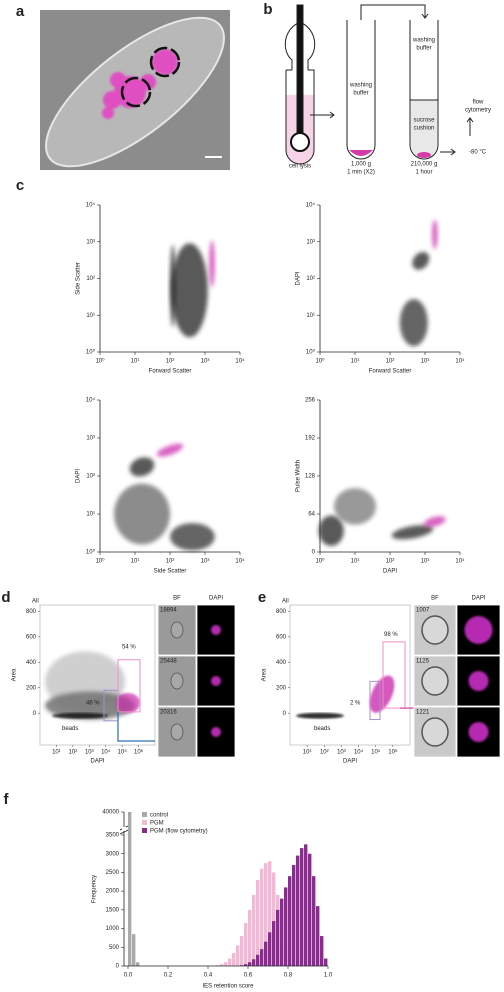 This screenshot has width=504, height=992. What do you see at coordinates (361, 165) in the screenshot?
I see `step-label: 1,000 g` at bounding box center [361, 165].